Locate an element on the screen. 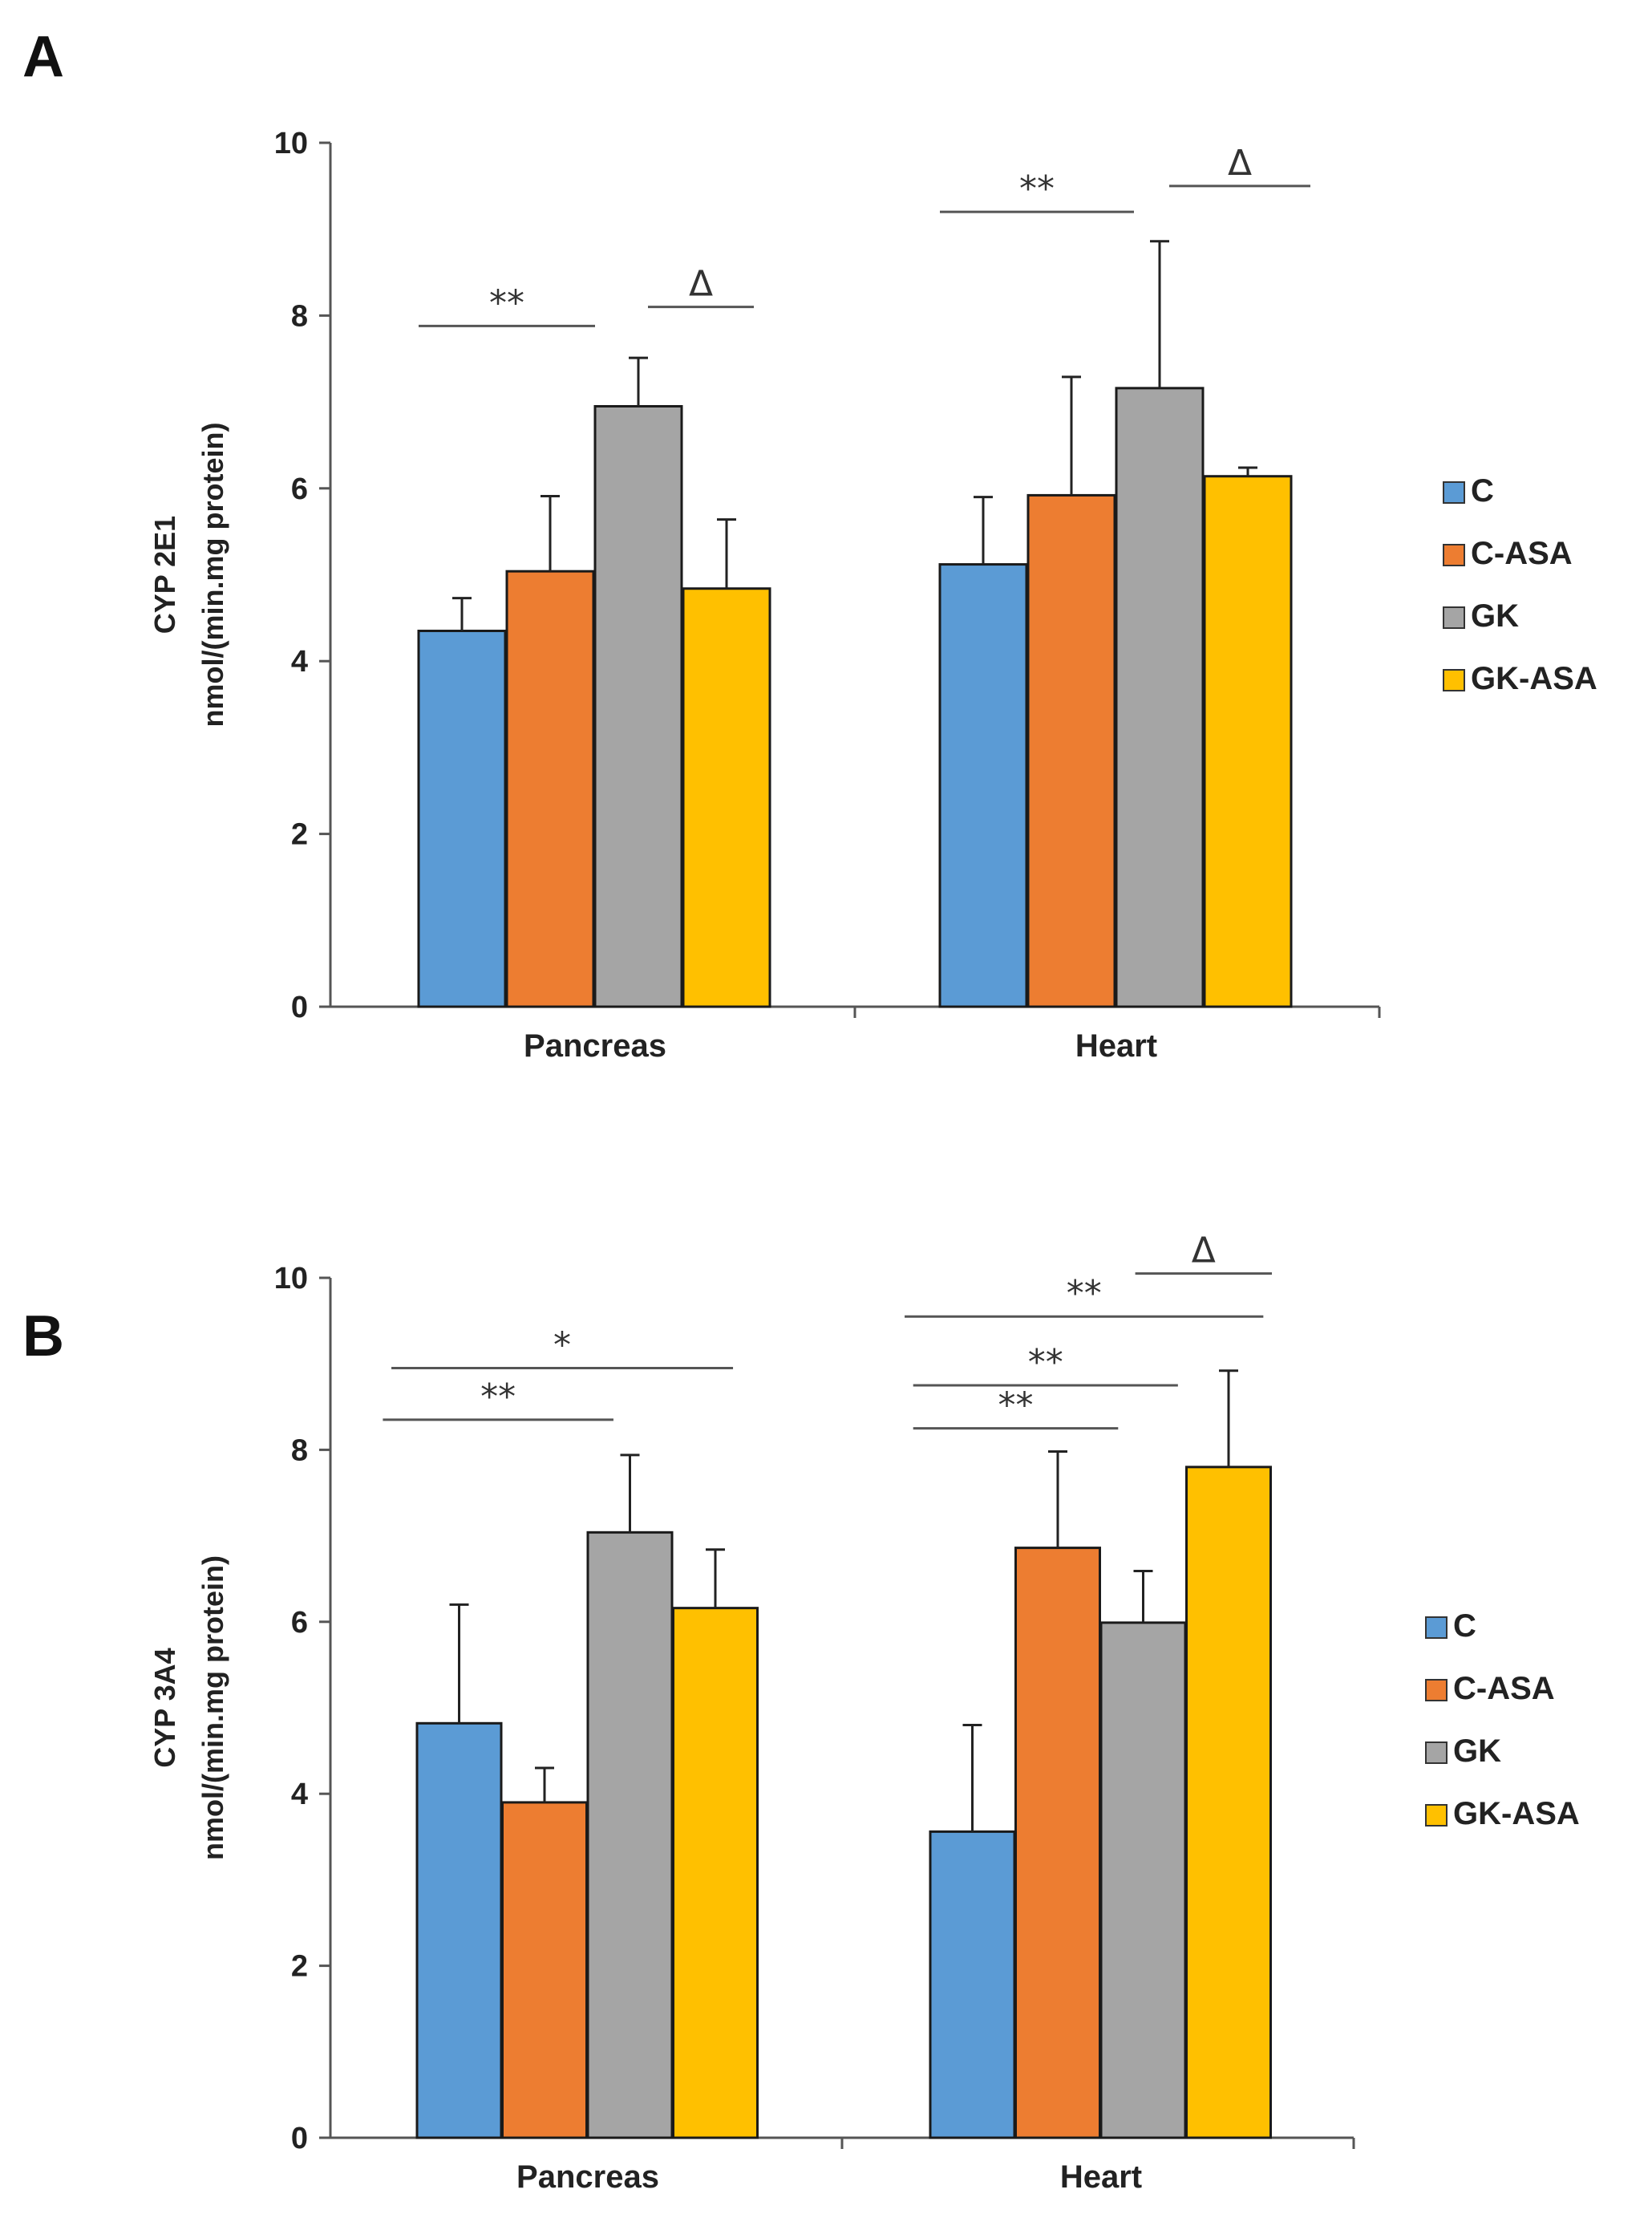 This screenshot has height=2230, width=1652. y-axis-title-line1: CYP 3A4 is located at coordinates (164, 1707).